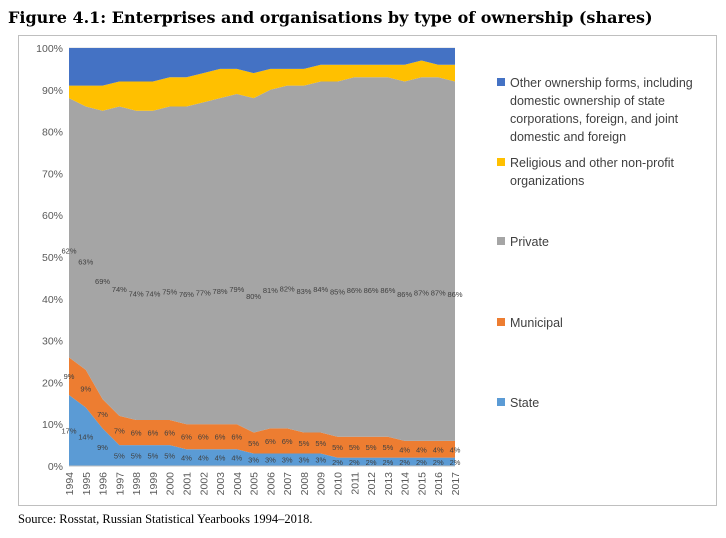 The width and height of the screenshot is (726, 538). I want to click on y-tick-label: 10%, so click(52, 425).